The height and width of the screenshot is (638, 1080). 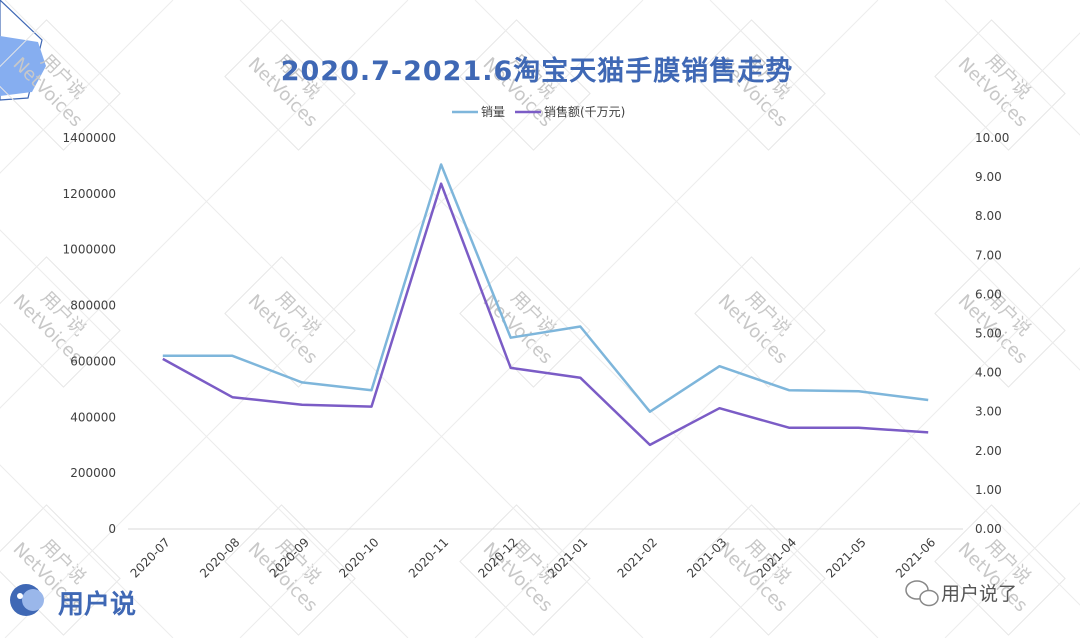 What do you see at coordinates (584, 111) in the screenshot?
I see `legend-label-sales: 销售额(千万元)` at bounding box center [584, 111].